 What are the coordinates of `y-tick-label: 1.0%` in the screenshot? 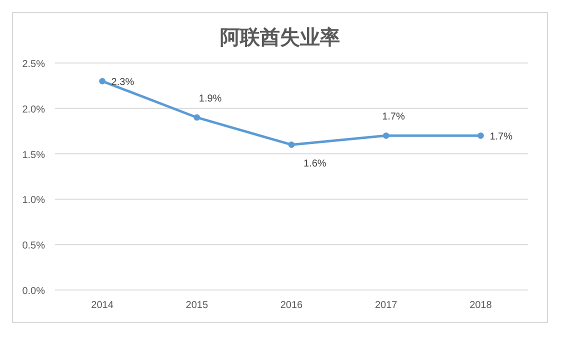 It's located at (34, 200).